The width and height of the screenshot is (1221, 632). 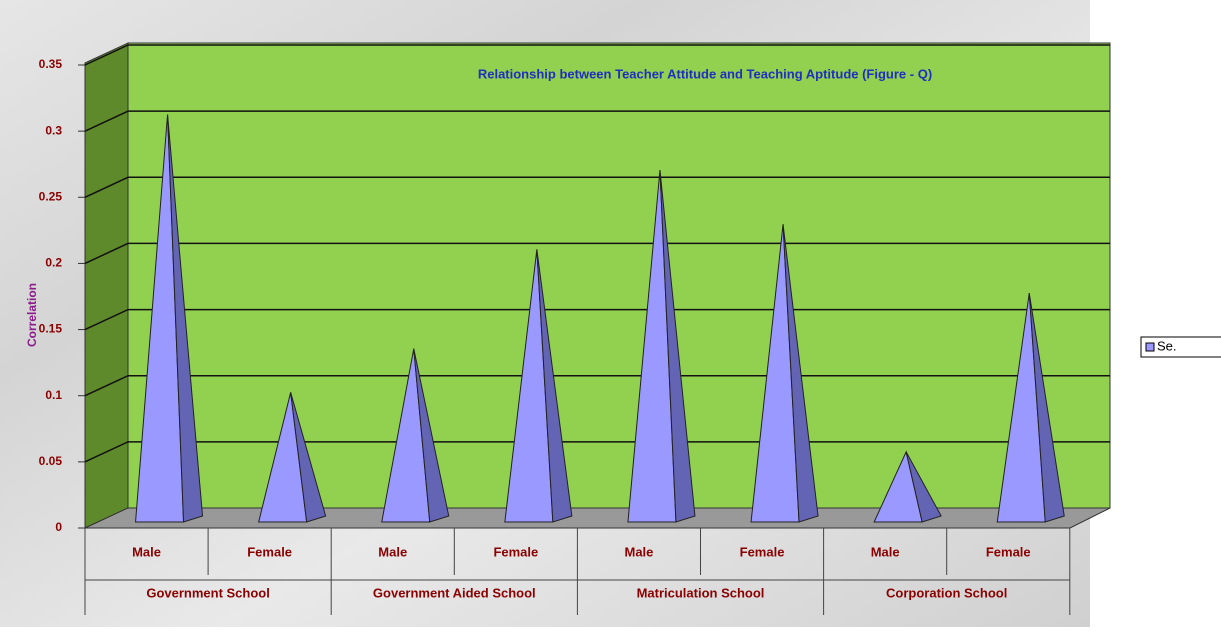 I want to click on y-tick-label: 0.15, so click(x=51, y=329).